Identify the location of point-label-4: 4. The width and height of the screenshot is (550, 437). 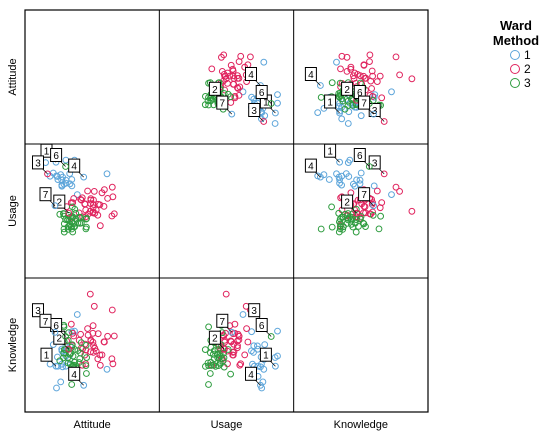
(74, 375).